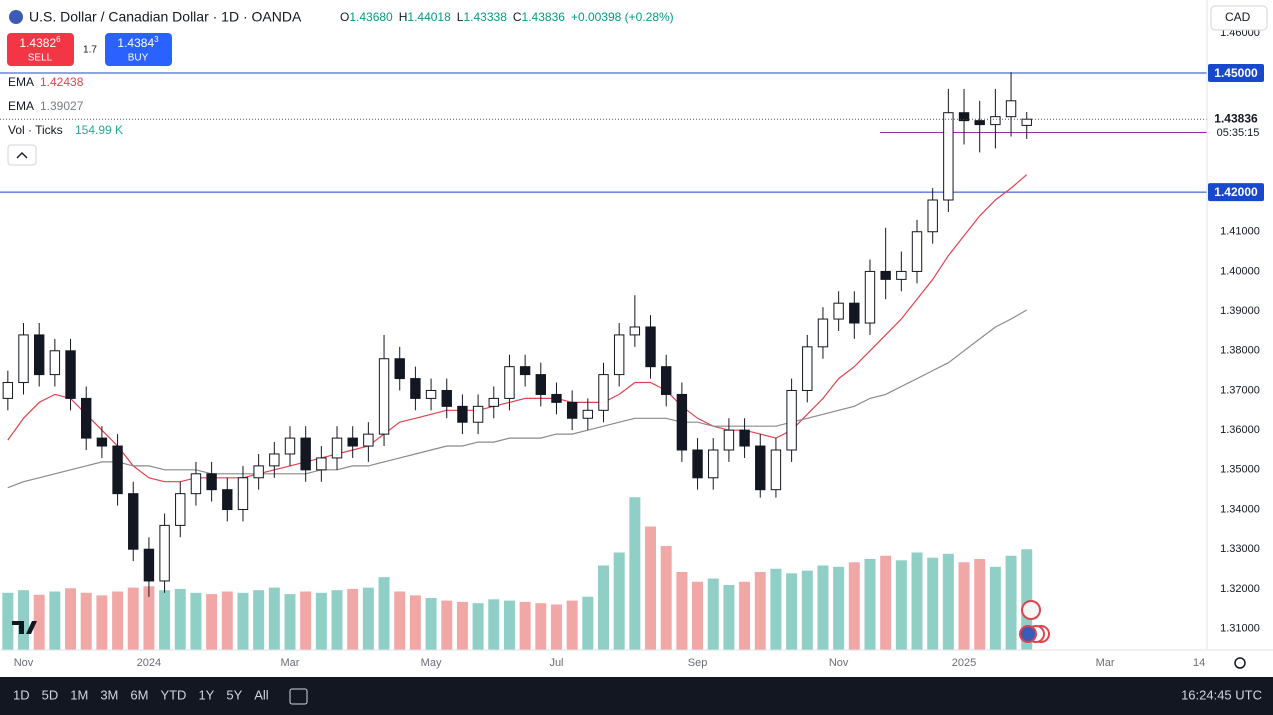  What do you see at coordinates (149, 663) in the screenshot?
I see `x-tick-label: 2024` at bounding box center [149, 663].